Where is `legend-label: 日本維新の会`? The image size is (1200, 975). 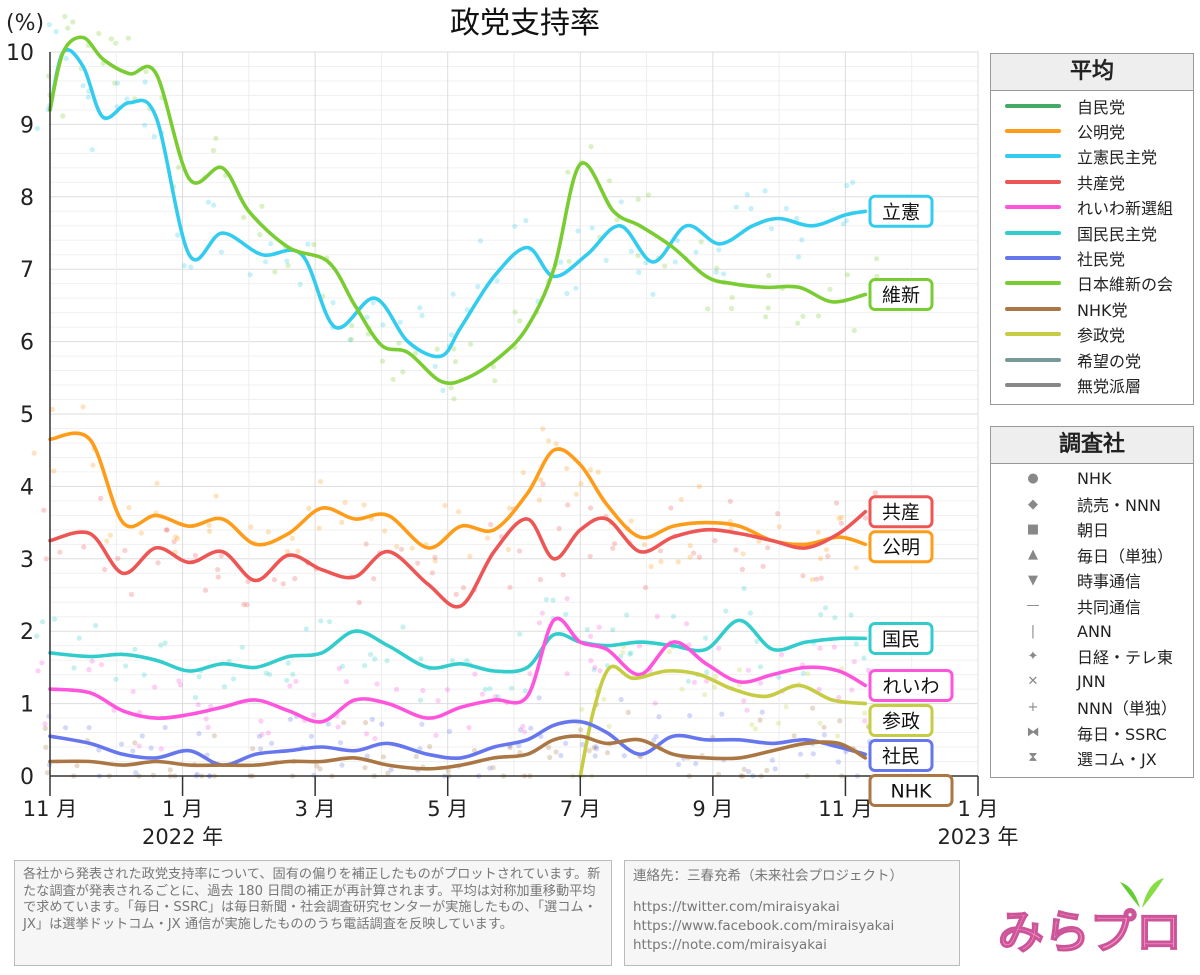
legend-label: 日本維新の会 is located at coordinates (1125, 285).